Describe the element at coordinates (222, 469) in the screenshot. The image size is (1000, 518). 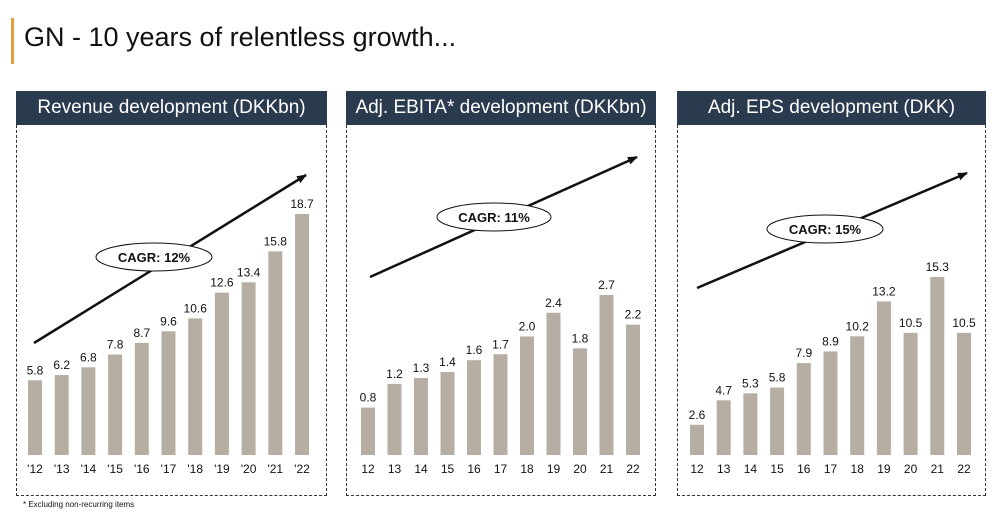
I see `x-tick-label: '19` at that location.